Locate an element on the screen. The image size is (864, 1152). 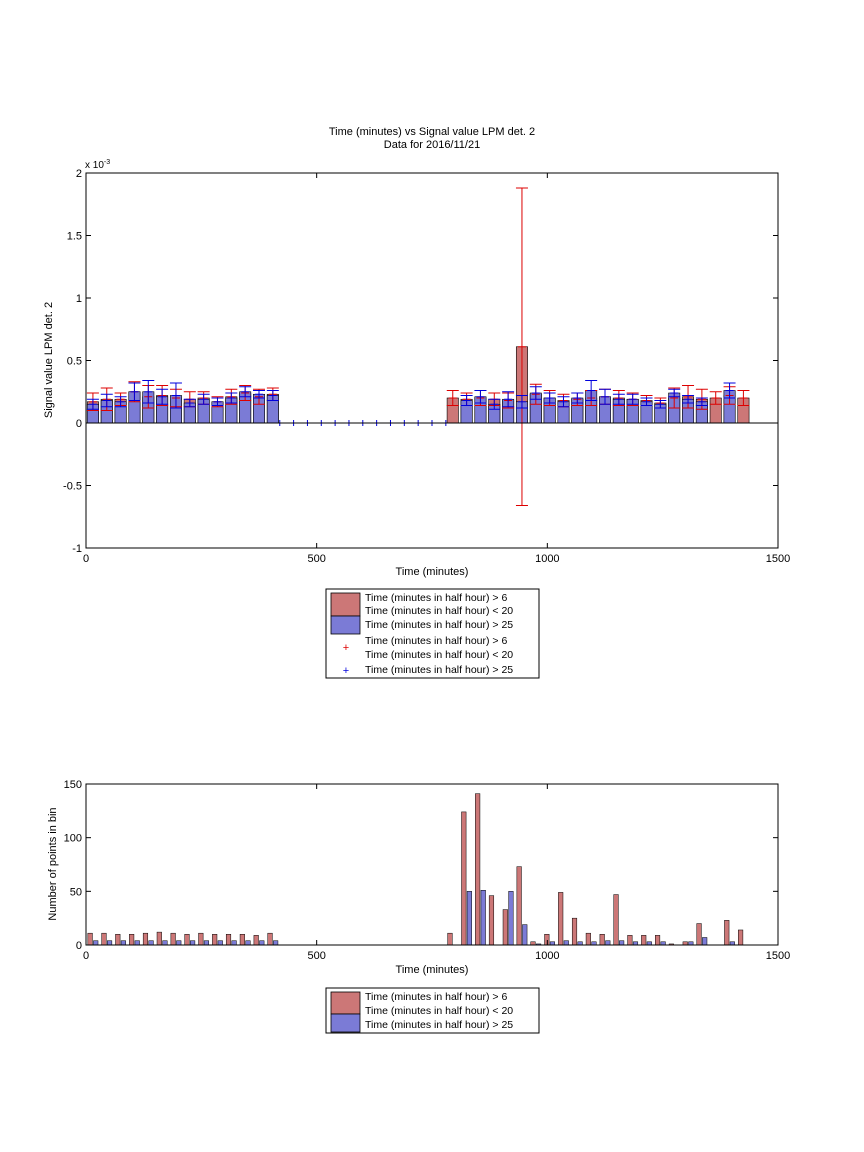
chart2-bars is located at coordinates (415, 869).